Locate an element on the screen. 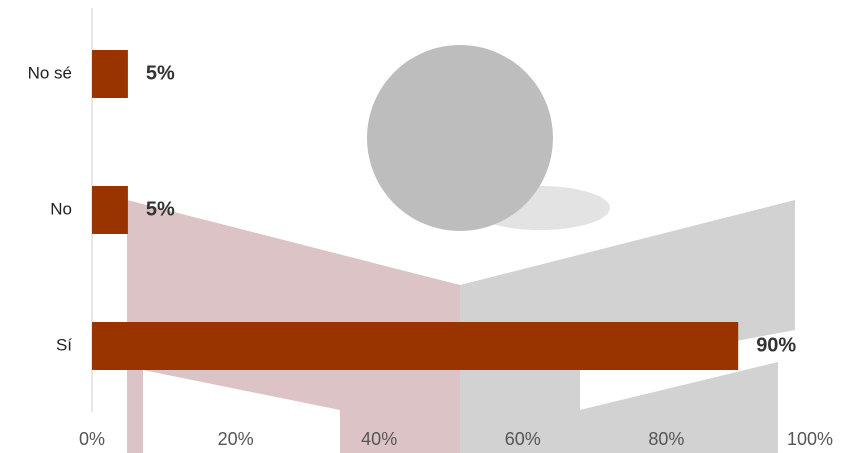 The width and height of the screenshot is (847, 453). x-tick-label: 0% is located at coordinates (92, 439).